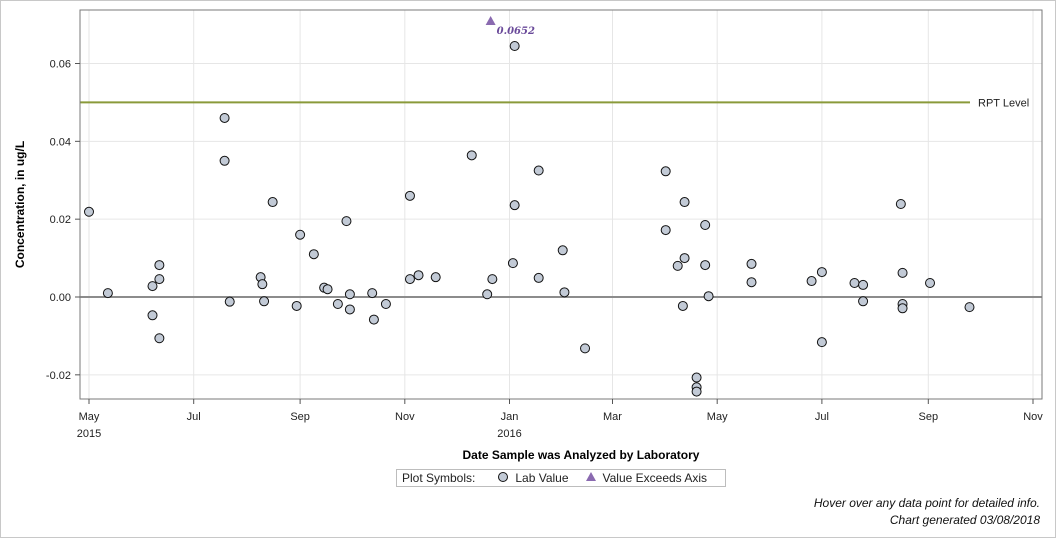 The width and height of the screenshot is (1056, 538). Describe the element at coordinates (89, 434) in the screenshot. I see `x-tick-year-label: 2015` at that location.